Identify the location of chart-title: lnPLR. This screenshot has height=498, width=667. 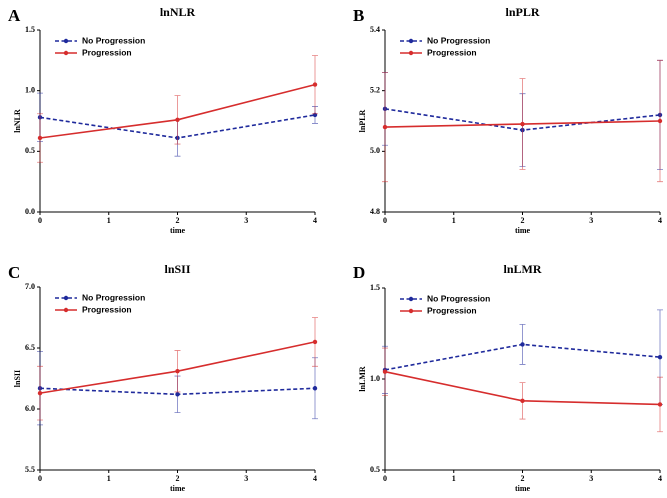
(522, 12).